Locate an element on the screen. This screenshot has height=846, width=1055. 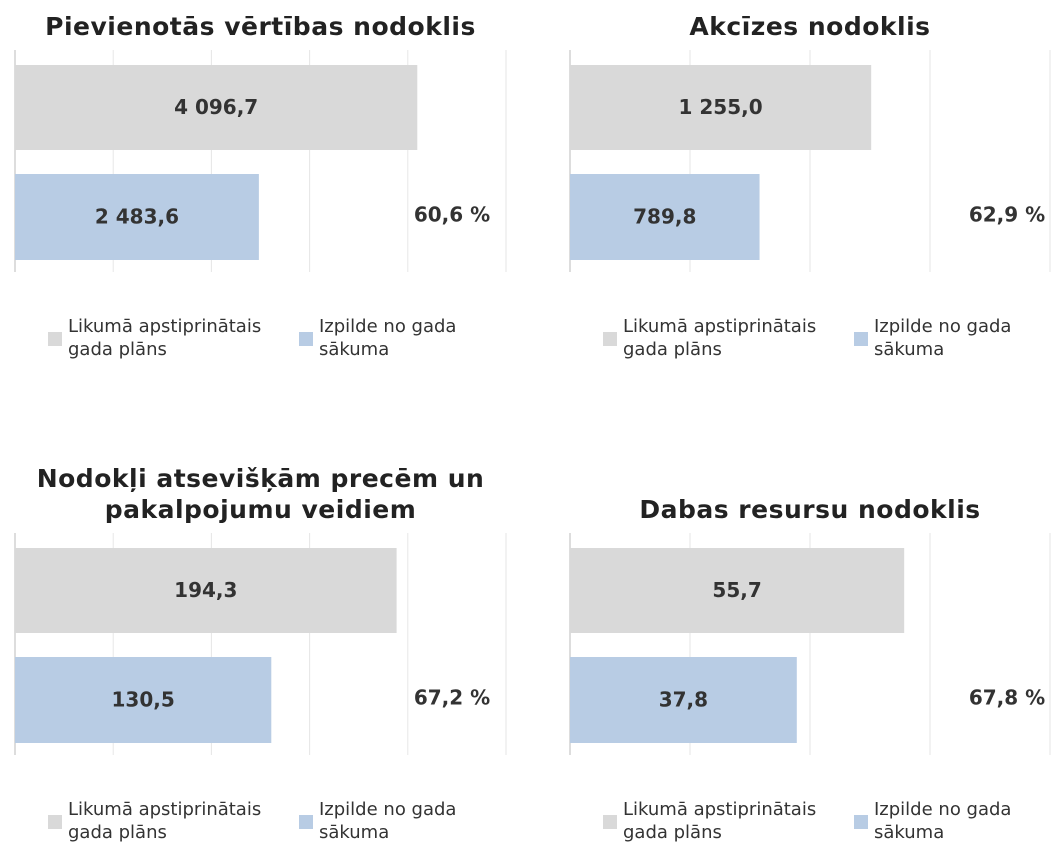
value-label: 789,8 is located at coordinates (664, 217).